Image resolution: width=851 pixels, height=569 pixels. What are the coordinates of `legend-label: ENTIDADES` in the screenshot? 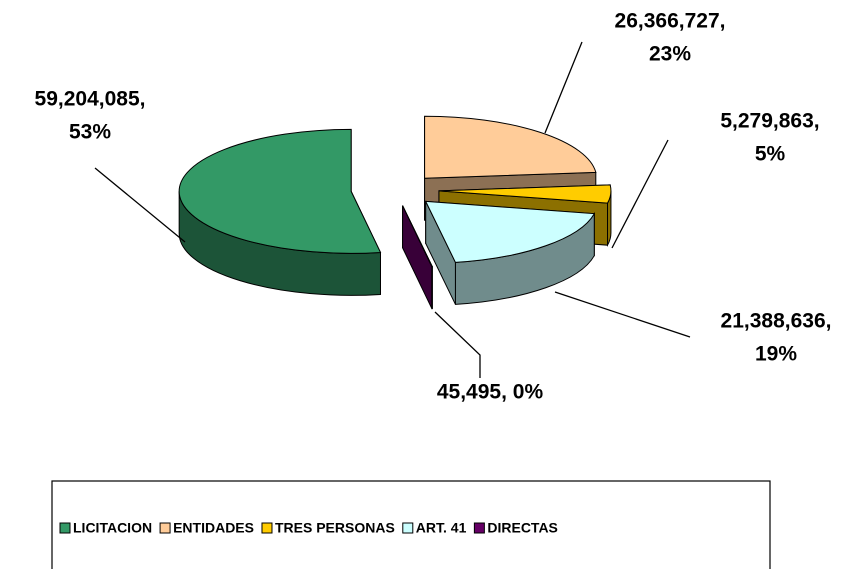 It's located at (213, 528).